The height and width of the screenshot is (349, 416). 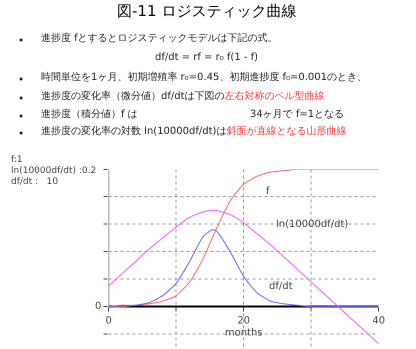 What do you see at coordinates (297, 114) in the screenshot?
I see `text: 34ヶ月で f=1となる` at bounding box center [297, 114].